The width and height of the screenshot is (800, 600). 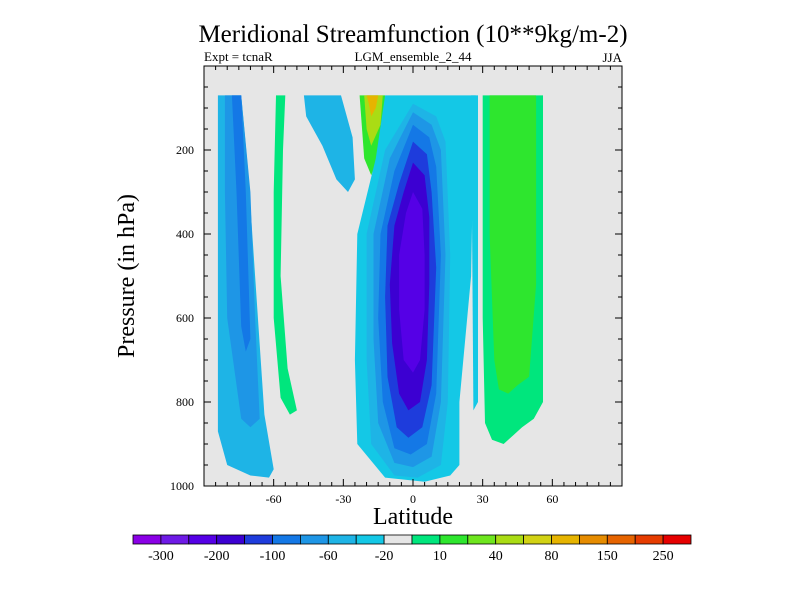 What do you see at coordinates (612, 57) in the screenshot?
I see `season-label: JJA` at bounding box center [612, 57].